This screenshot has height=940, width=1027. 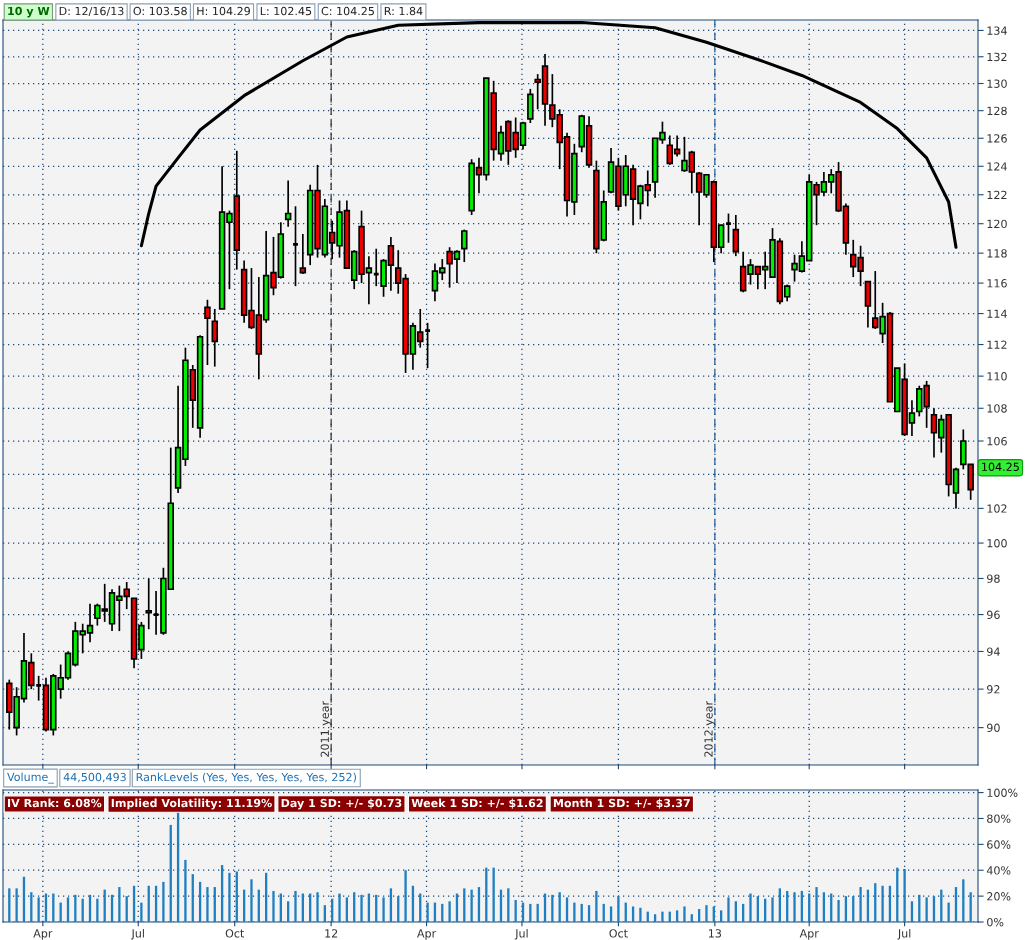 What do you see at coordinates (160, 11) in the screenshot?
I see `text: O: 103.58` at bounding box center [160, 11].